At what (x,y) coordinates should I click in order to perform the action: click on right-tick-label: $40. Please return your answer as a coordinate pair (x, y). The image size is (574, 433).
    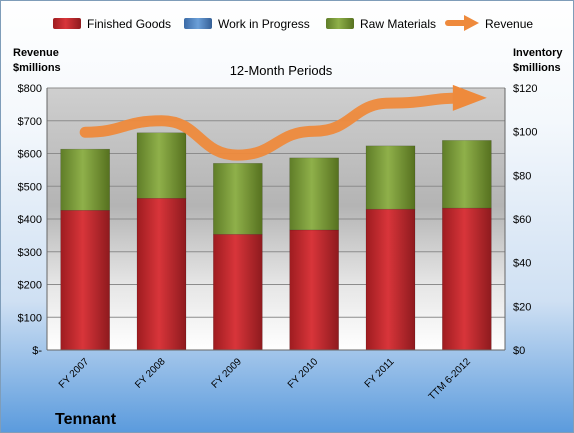
    Looking at the image, I should click on (522, 264).